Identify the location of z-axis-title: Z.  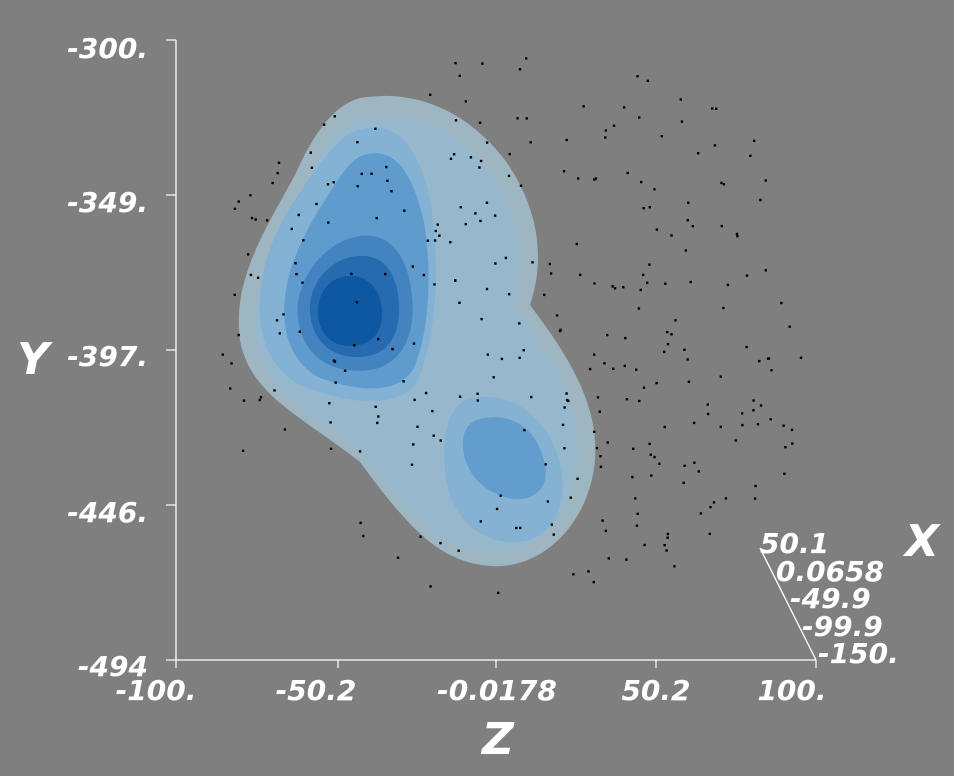
(497, 739).